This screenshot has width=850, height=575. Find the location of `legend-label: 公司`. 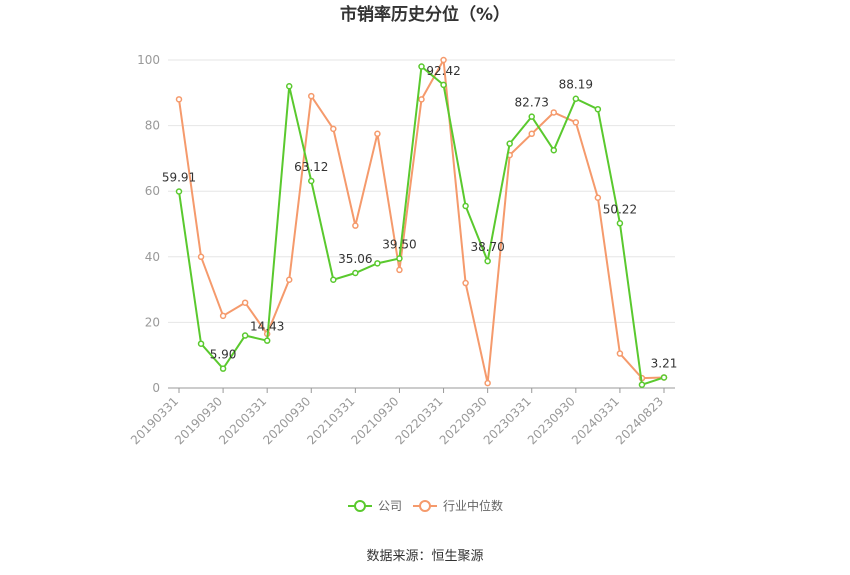

legend-label: 公司 is located at coordinates (390, 506).